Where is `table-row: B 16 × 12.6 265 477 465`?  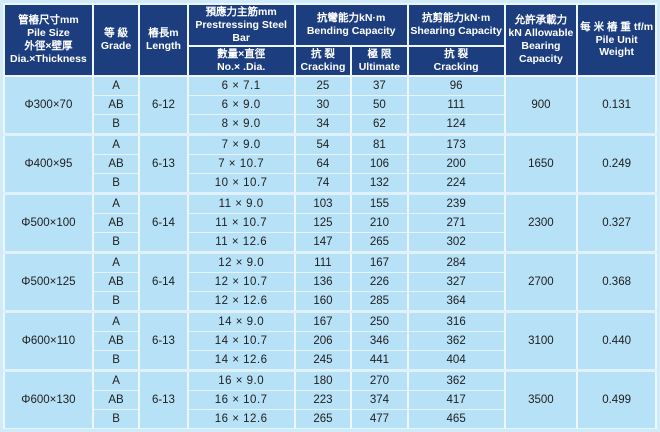 table-row: B 16 × 12.6 265 477 465 is located at coordinates (330, 418).